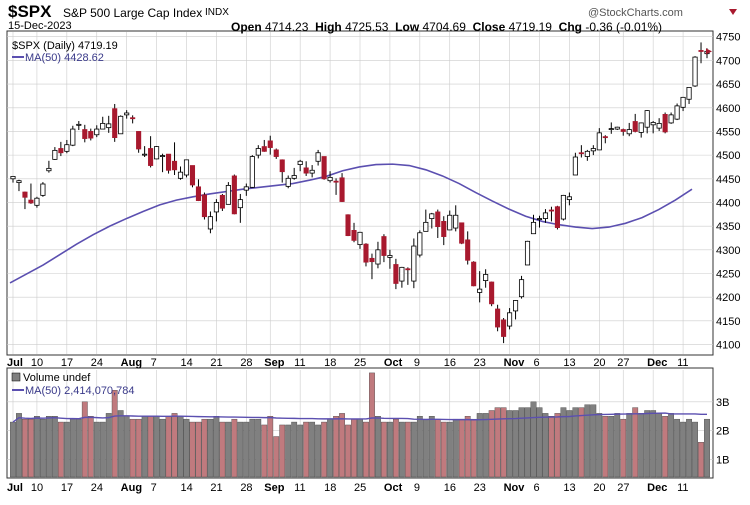 Image resolution: width=750 pixels, height=505 pixels. Describe the element at coordinates (37, 488) in the screenshot. I see `x-tick-label: 10` at that location.